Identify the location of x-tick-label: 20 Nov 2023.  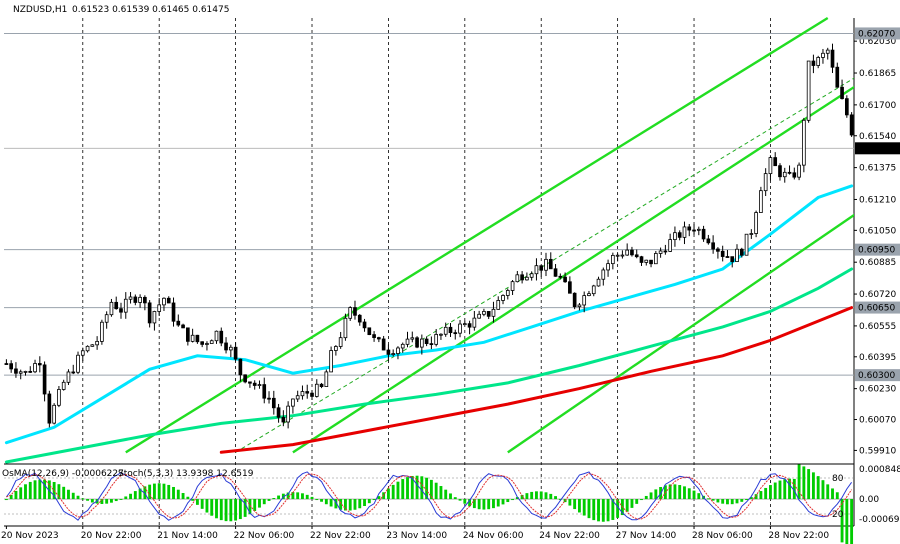
(30, 536).